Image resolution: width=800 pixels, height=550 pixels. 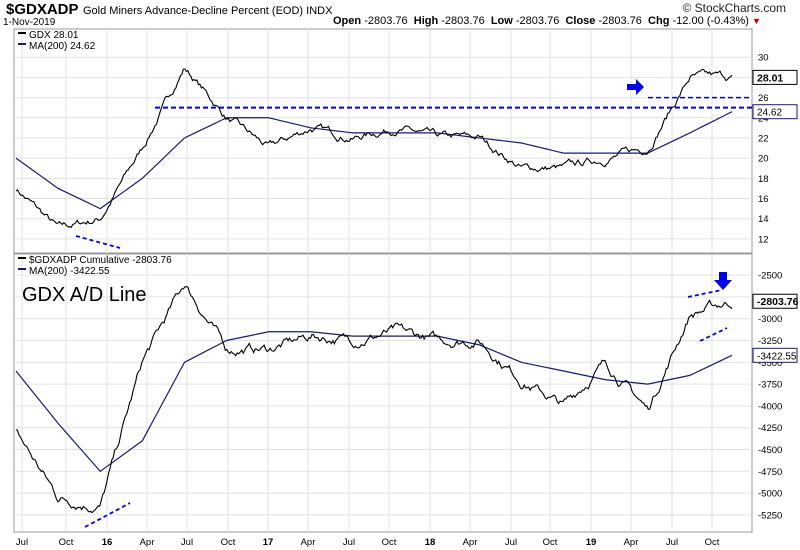 I want to click on y-tick-label: 20, so click(x=763, y=159).